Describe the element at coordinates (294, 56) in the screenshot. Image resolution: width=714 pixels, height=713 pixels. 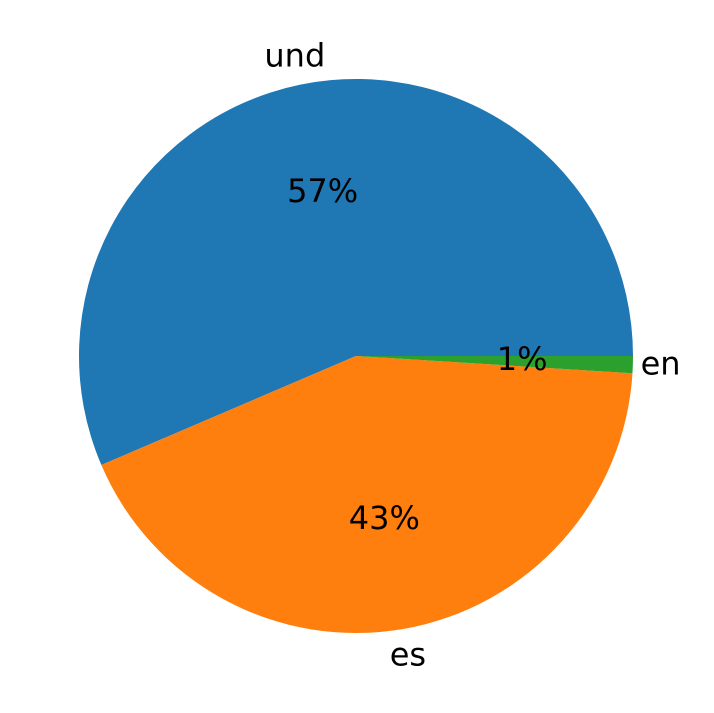
I see `slice-label: und` at that location.